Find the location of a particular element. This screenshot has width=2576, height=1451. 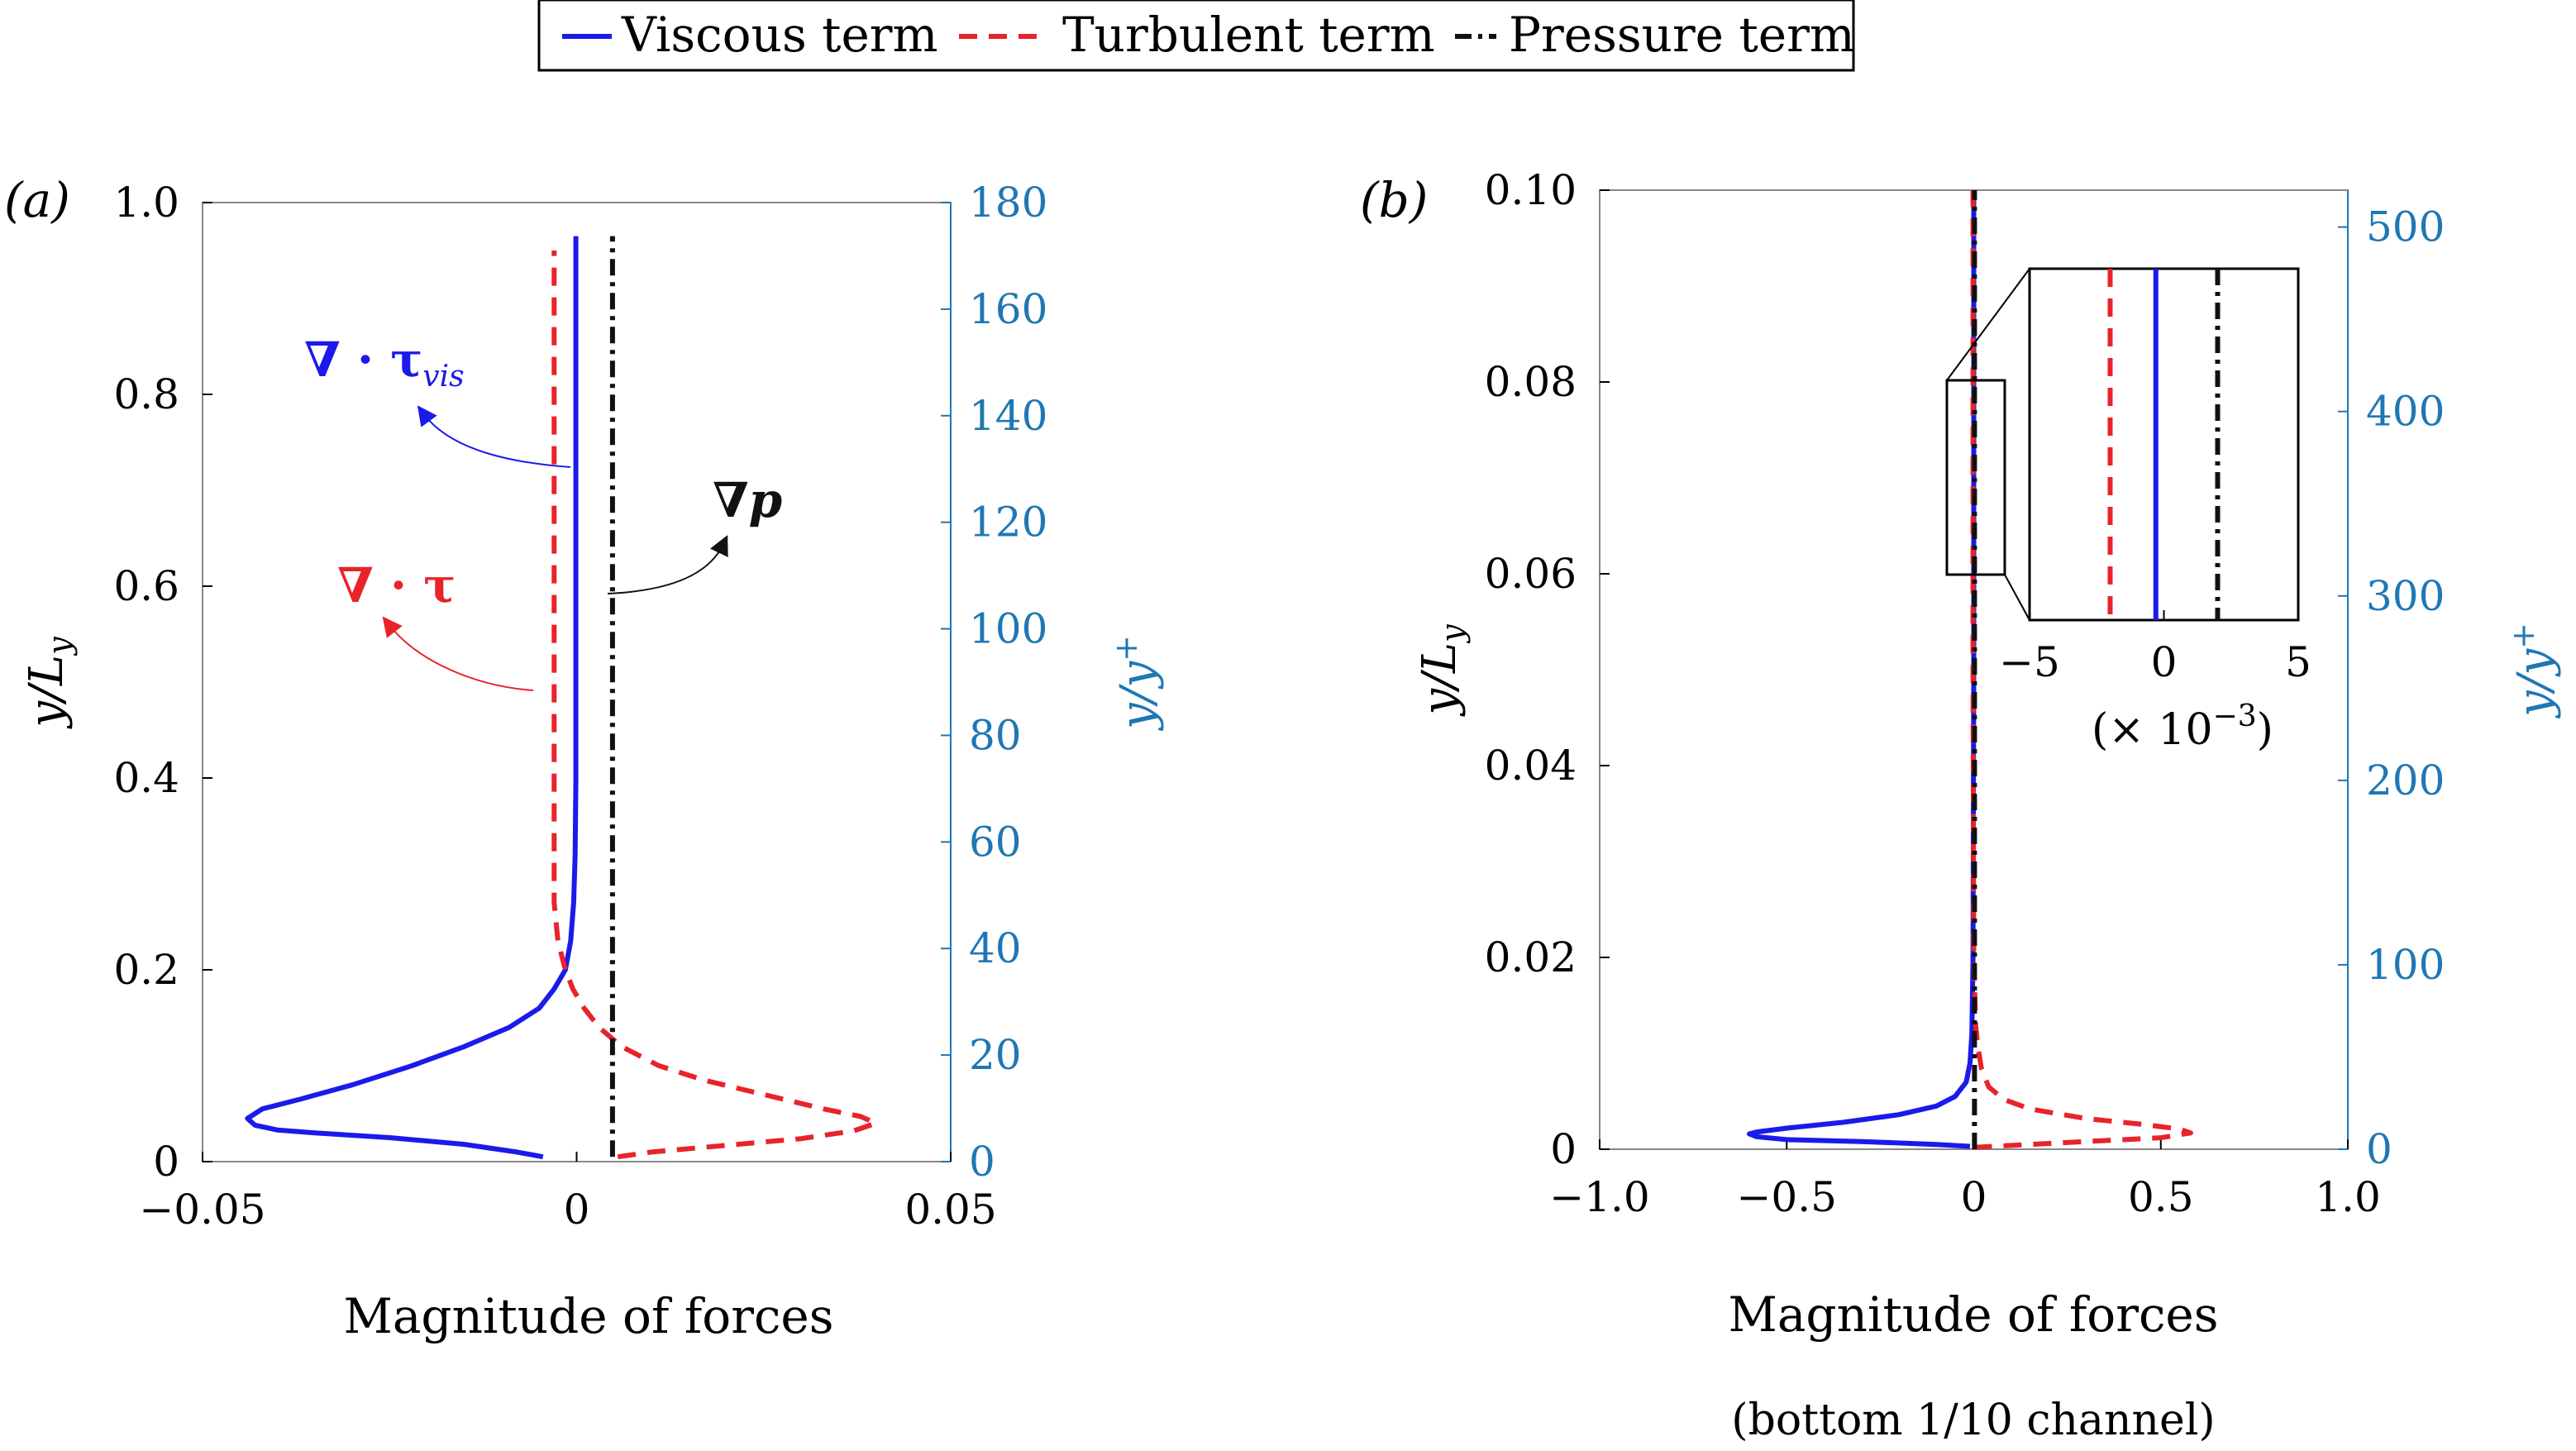

legend-box is located at coordinates (1196, 36).